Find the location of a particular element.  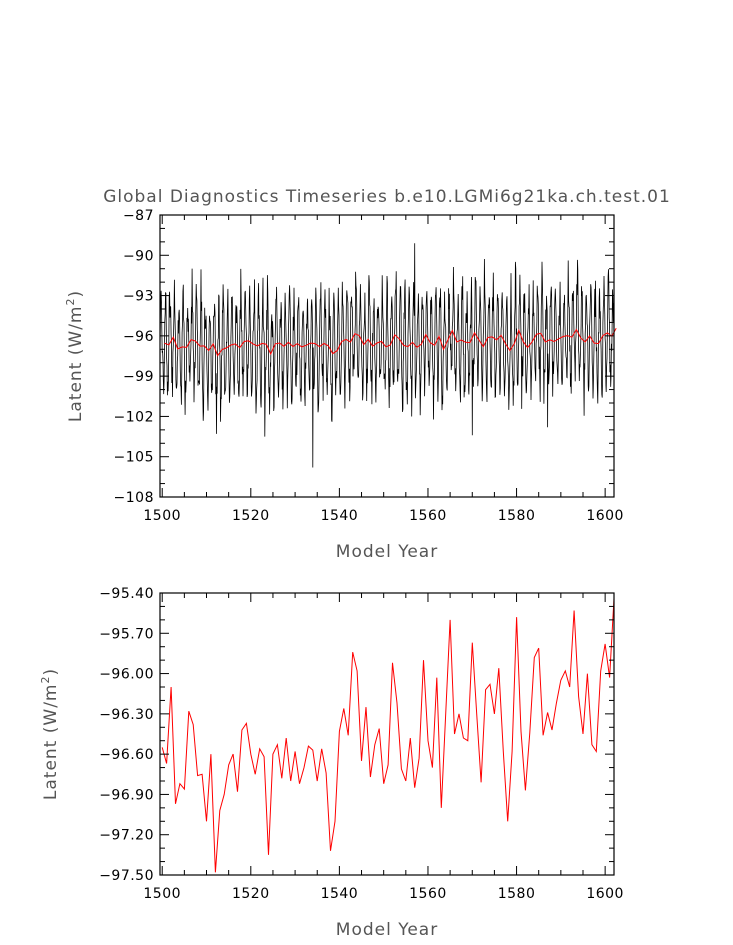

y-tick-label: −108 is located at coordinates (134, 498).